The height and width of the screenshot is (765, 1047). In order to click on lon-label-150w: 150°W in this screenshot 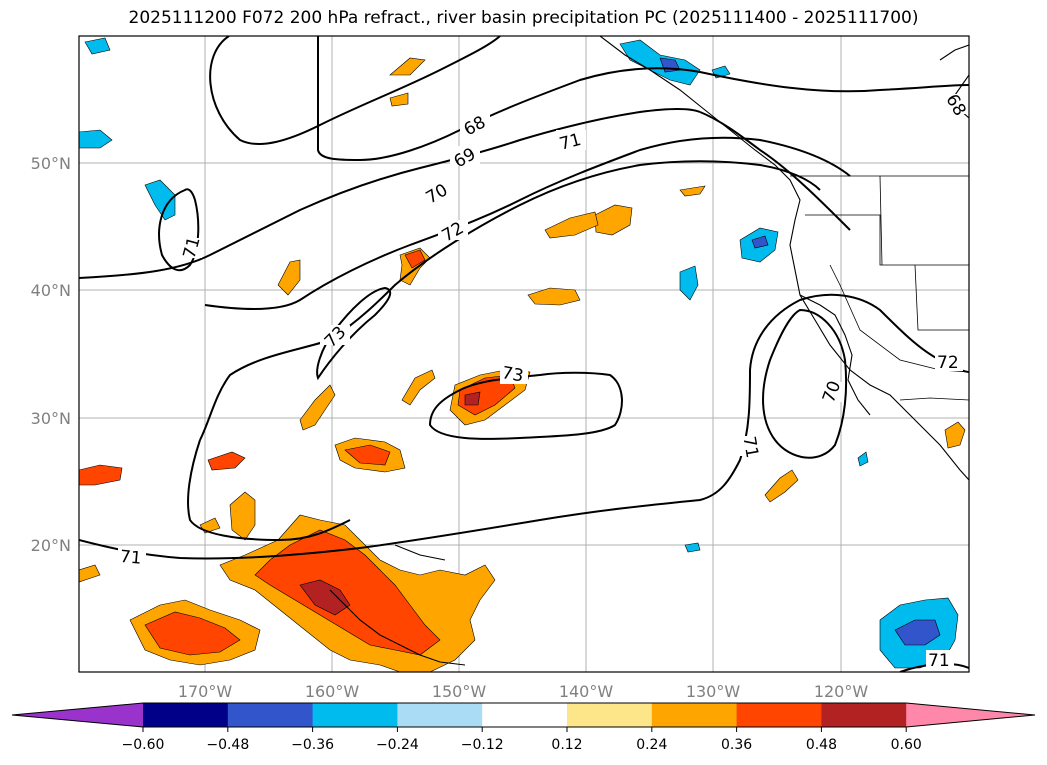, I will do `click(459, 691)`.